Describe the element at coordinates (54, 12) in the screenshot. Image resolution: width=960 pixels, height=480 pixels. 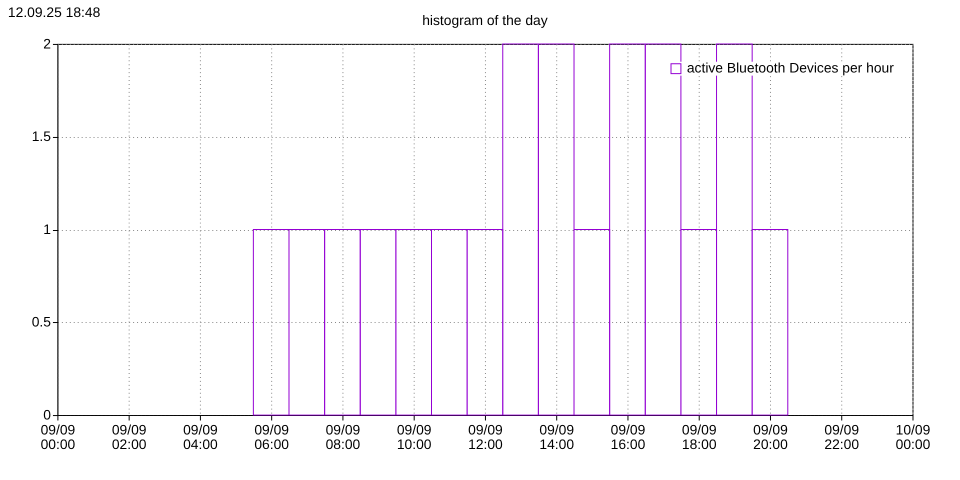
I see `text: 12.09.25 18:48` at that location.